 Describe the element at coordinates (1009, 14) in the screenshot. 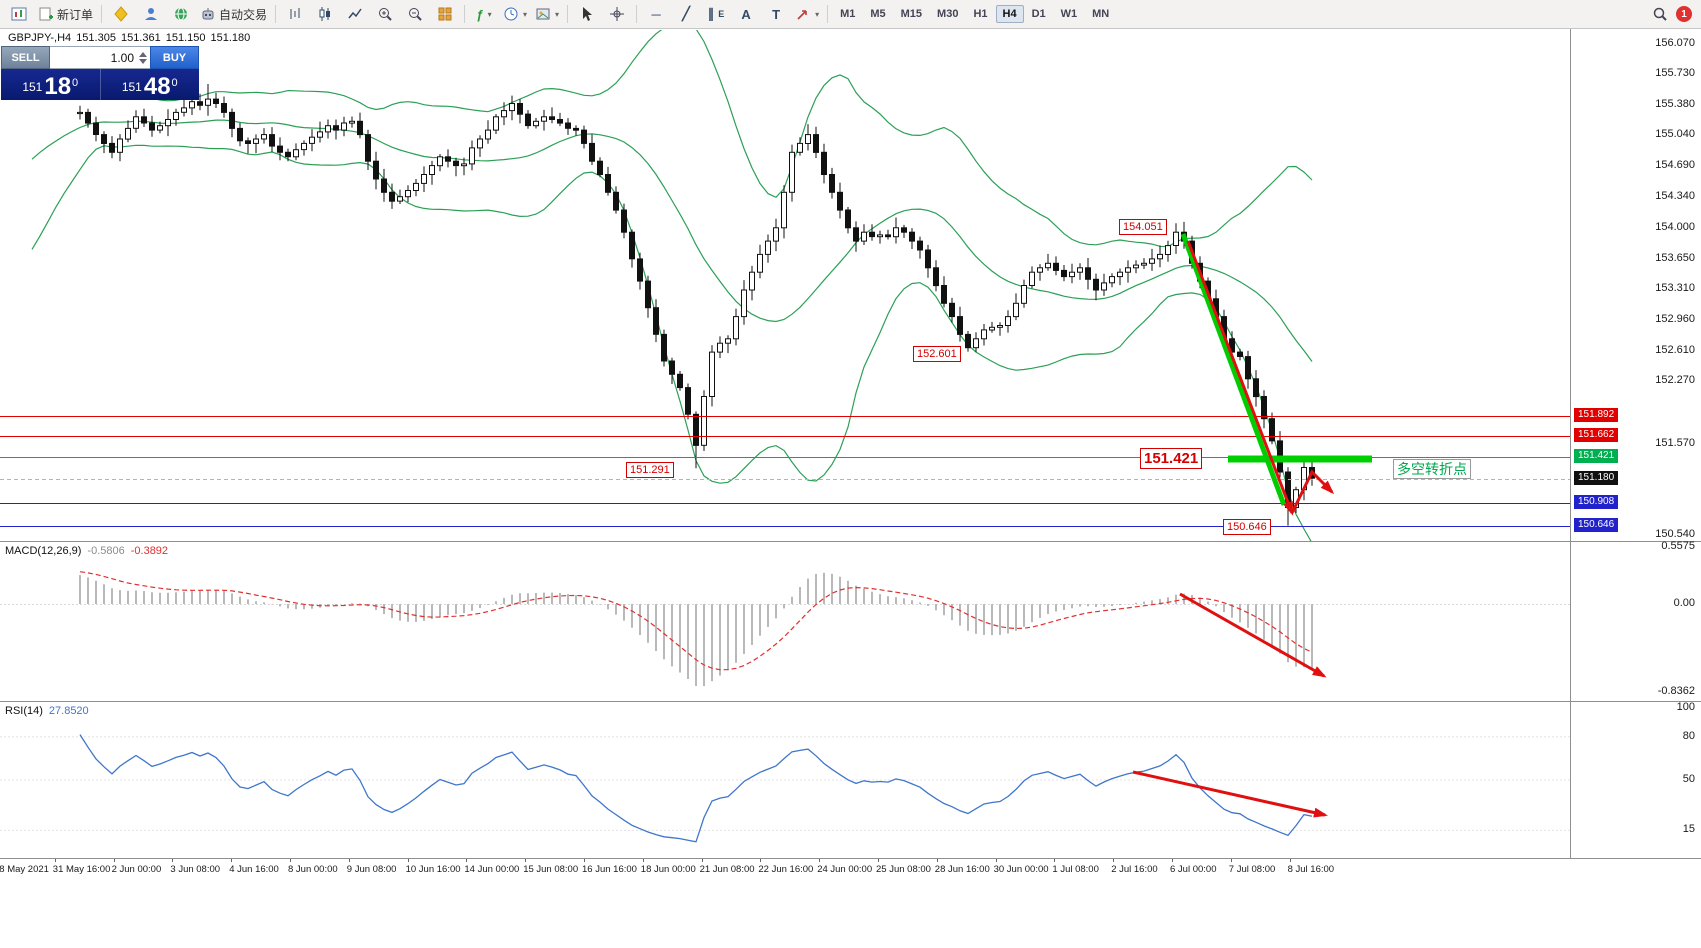

I see `timeframe-h4: H4` at that location.